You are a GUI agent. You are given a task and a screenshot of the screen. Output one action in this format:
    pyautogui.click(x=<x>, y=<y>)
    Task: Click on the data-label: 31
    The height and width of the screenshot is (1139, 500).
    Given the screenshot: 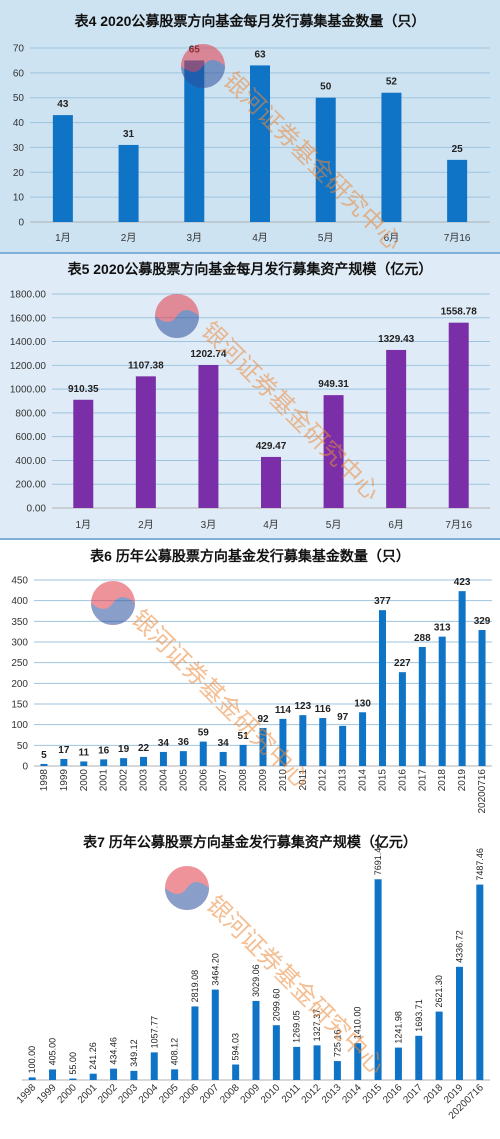 What is the action you would take?
    pyautogui.click(x=129, y=134)
    